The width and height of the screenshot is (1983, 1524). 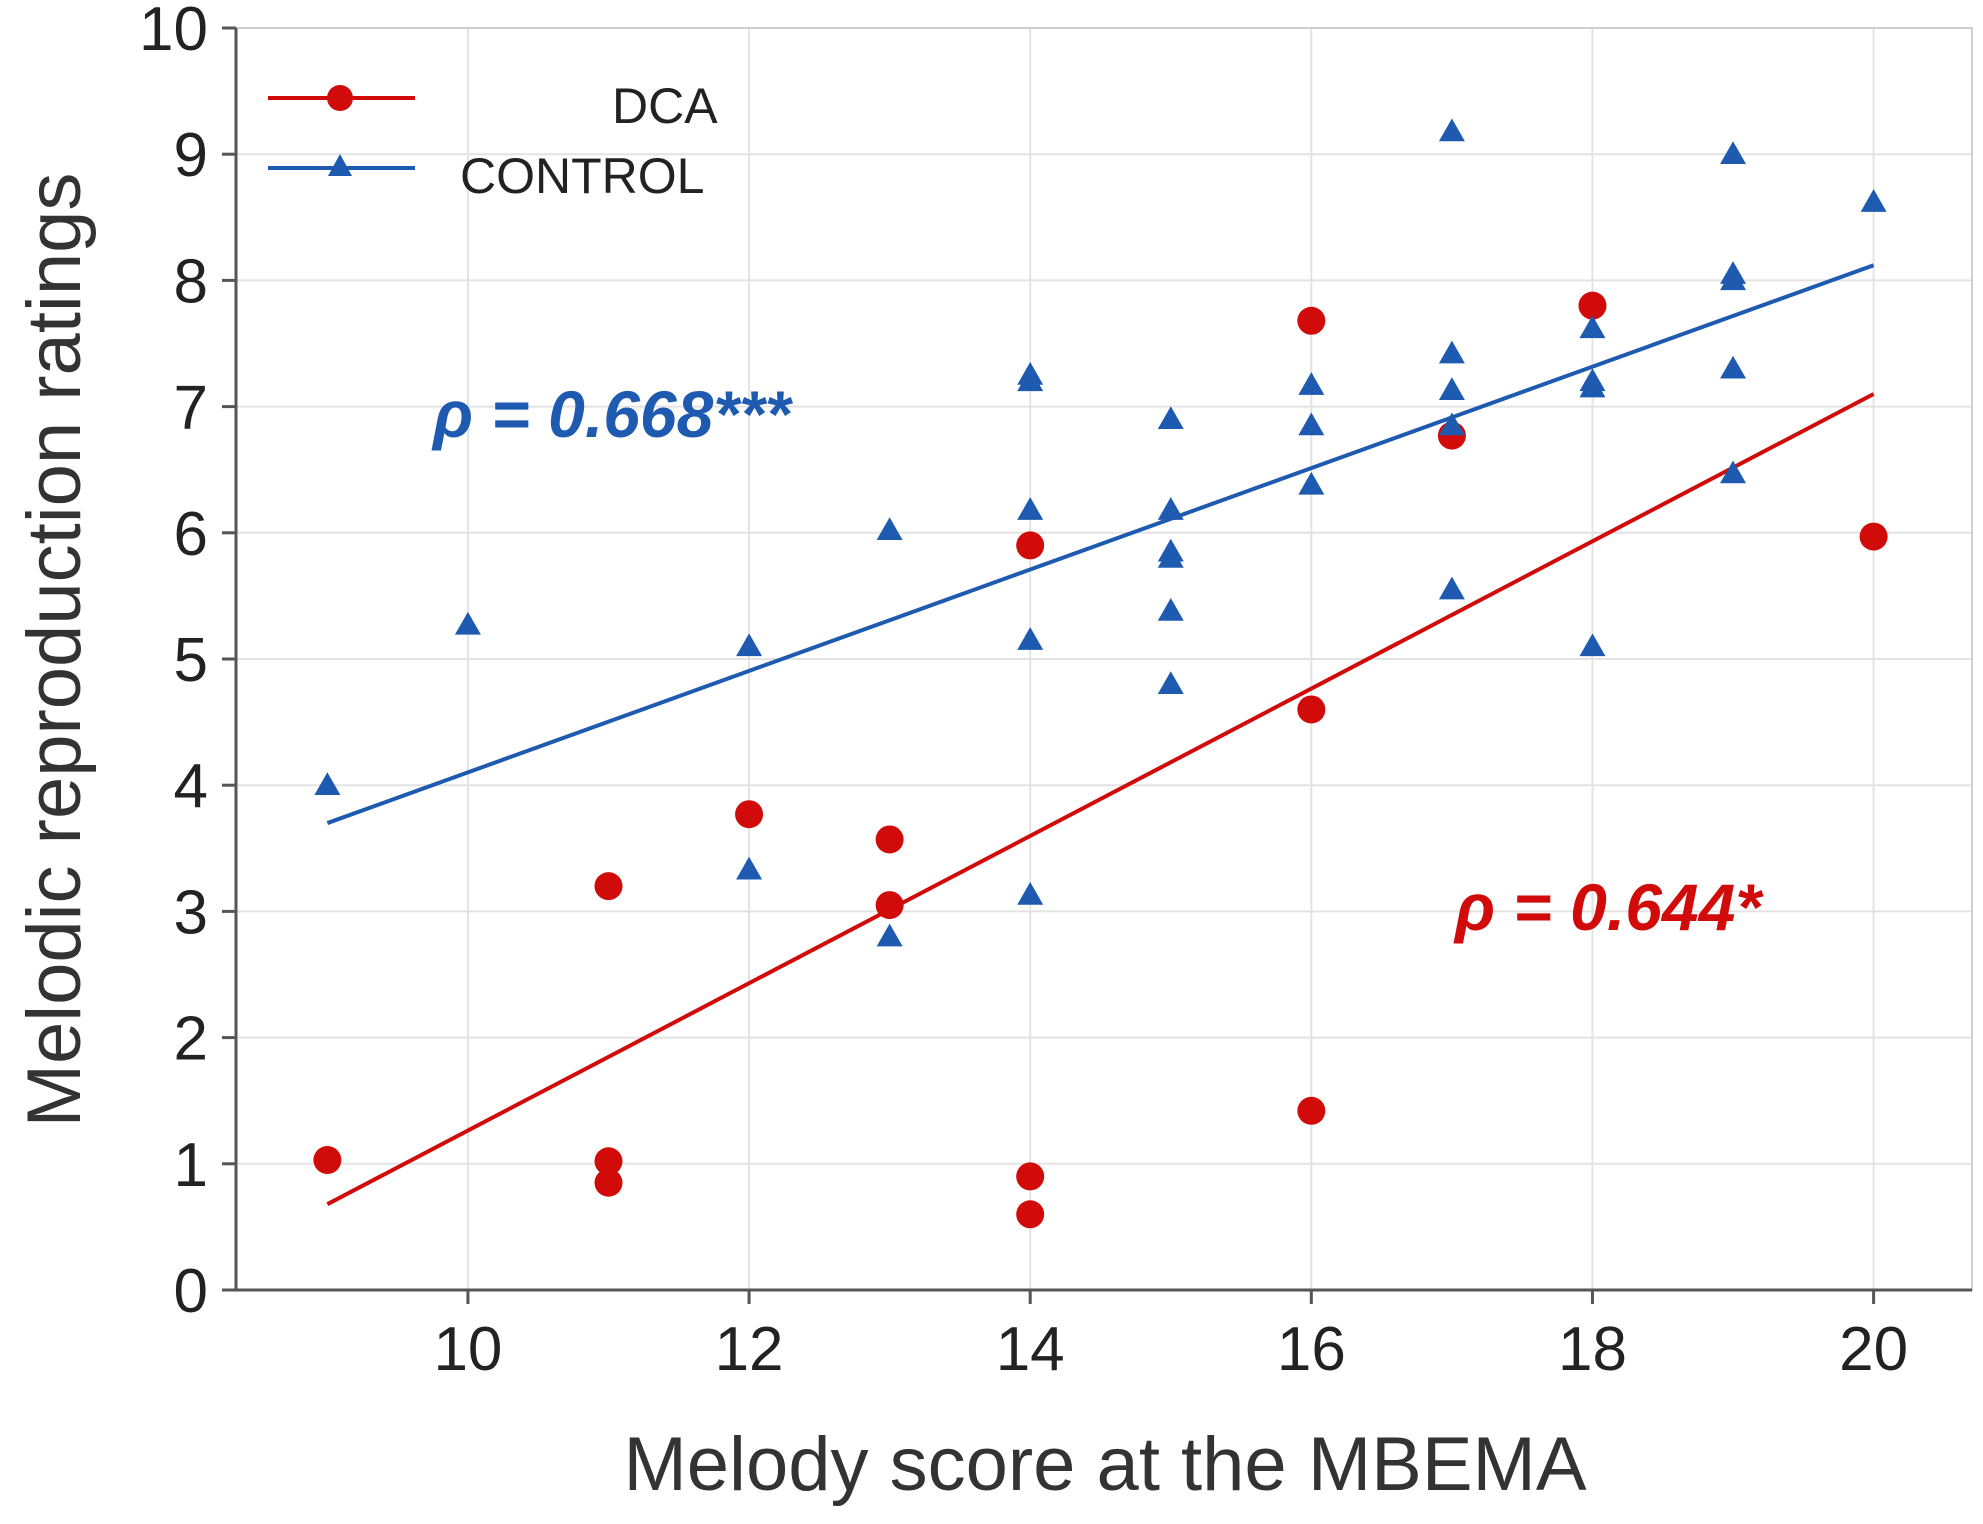 I want to click on x-tick-label-20: 20, so click(x=1873, y=1349).